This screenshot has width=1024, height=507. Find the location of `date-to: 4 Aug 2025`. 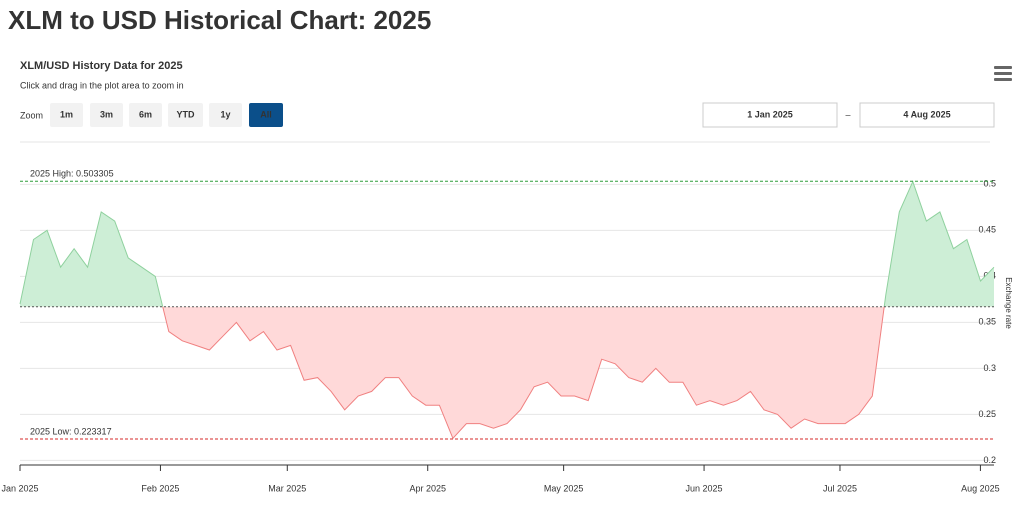

date-to: 4 Aug 2025 is located at coordinates (926, 114).